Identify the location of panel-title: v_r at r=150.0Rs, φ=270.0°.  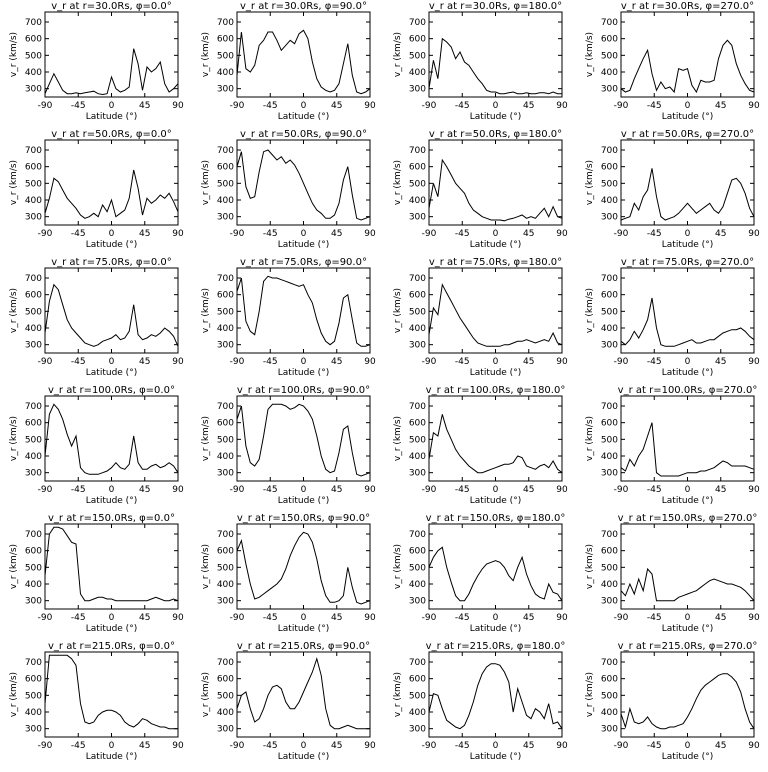
(688, 518).